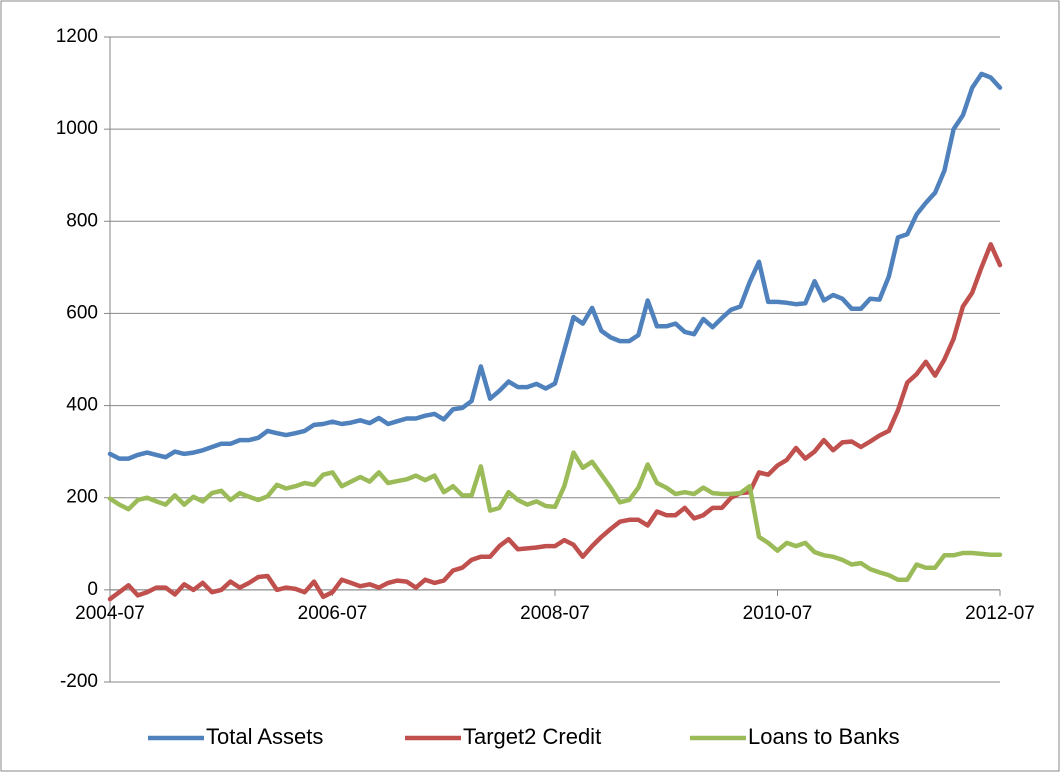  What do you see at coordinates (778, 613) in the screenshot?
I see `x-tick-label: 2010-07` at bounding box center [778, 613].